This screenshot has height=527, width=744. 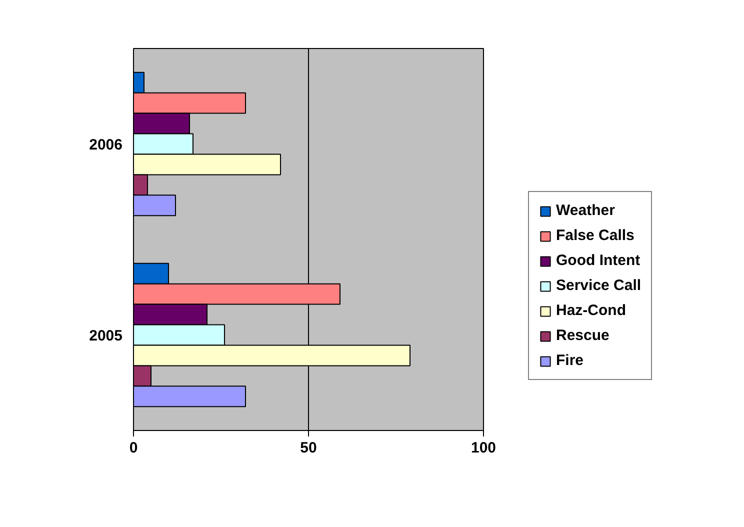 I want to click on x-tick-label: 50, so click(x=308, y=448).